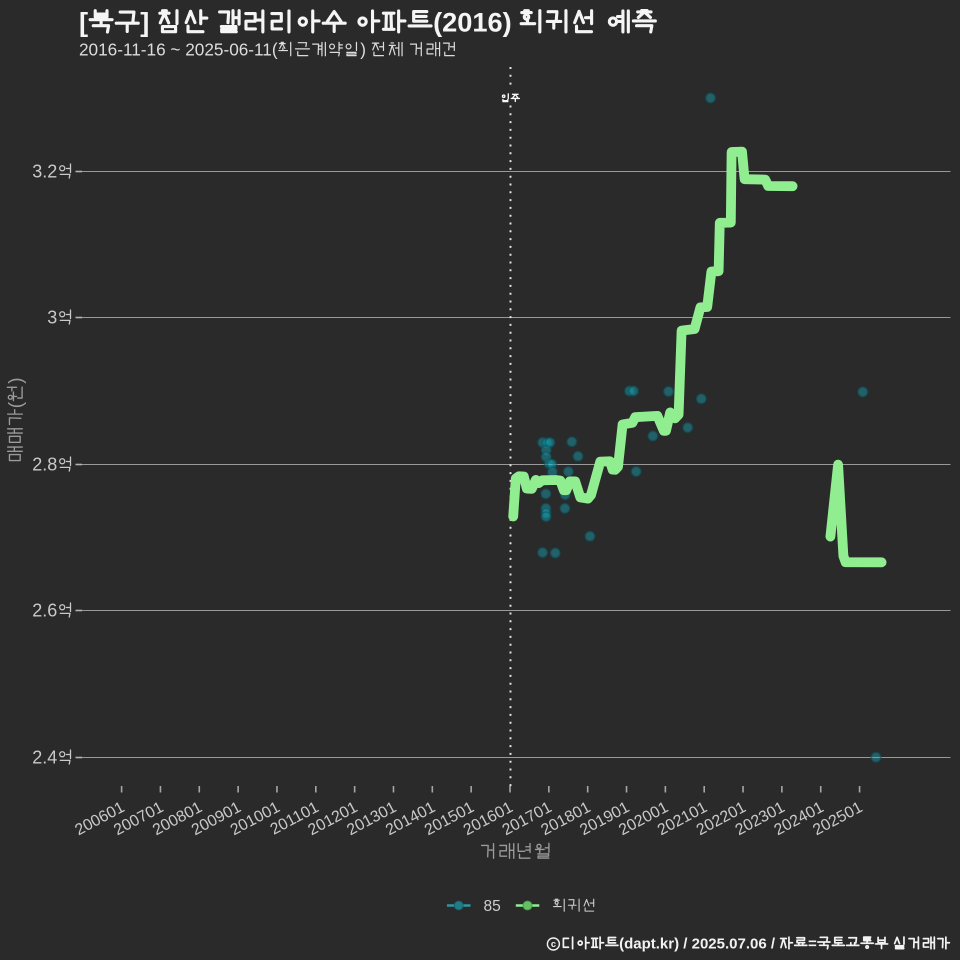  I want to click on svg-text: 2016-11-16 ~ 2025-06-11(, so click(178, 50).